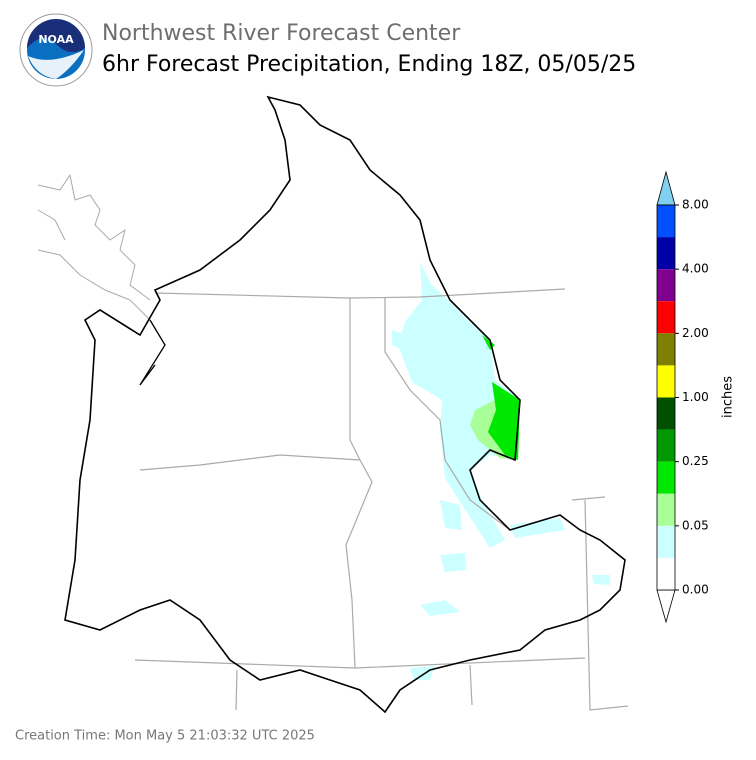  What do you see at coordinates (695, 461) in the screenshot?
I see `colorbar-tick-label: 0.25` at bounding box center [695, 461].